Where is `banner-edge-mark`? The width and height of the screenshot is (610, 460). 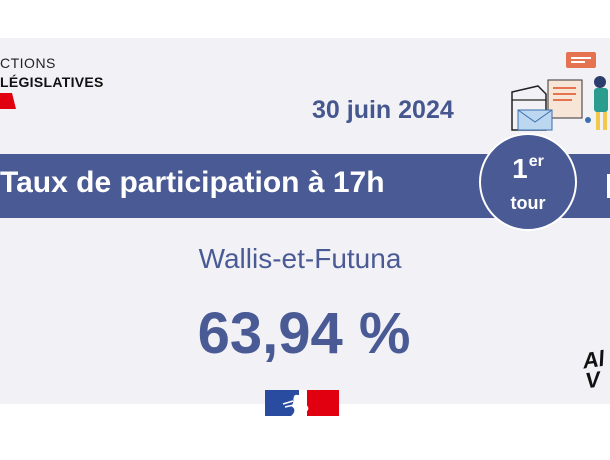
banner-edge-mark is located at coordinates (608, 186).